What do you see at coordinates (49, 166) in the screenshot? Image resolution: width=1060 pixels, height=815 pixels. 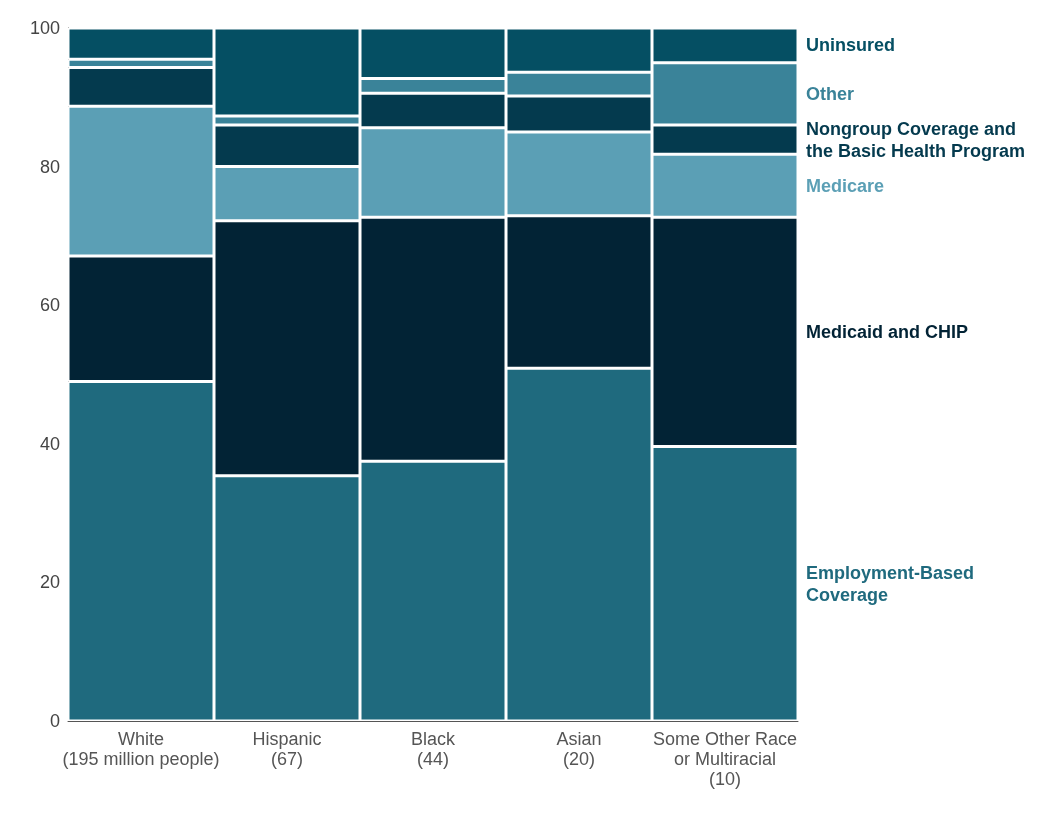 I see `y-tick-label: 80` at bounding box center [49, 166].